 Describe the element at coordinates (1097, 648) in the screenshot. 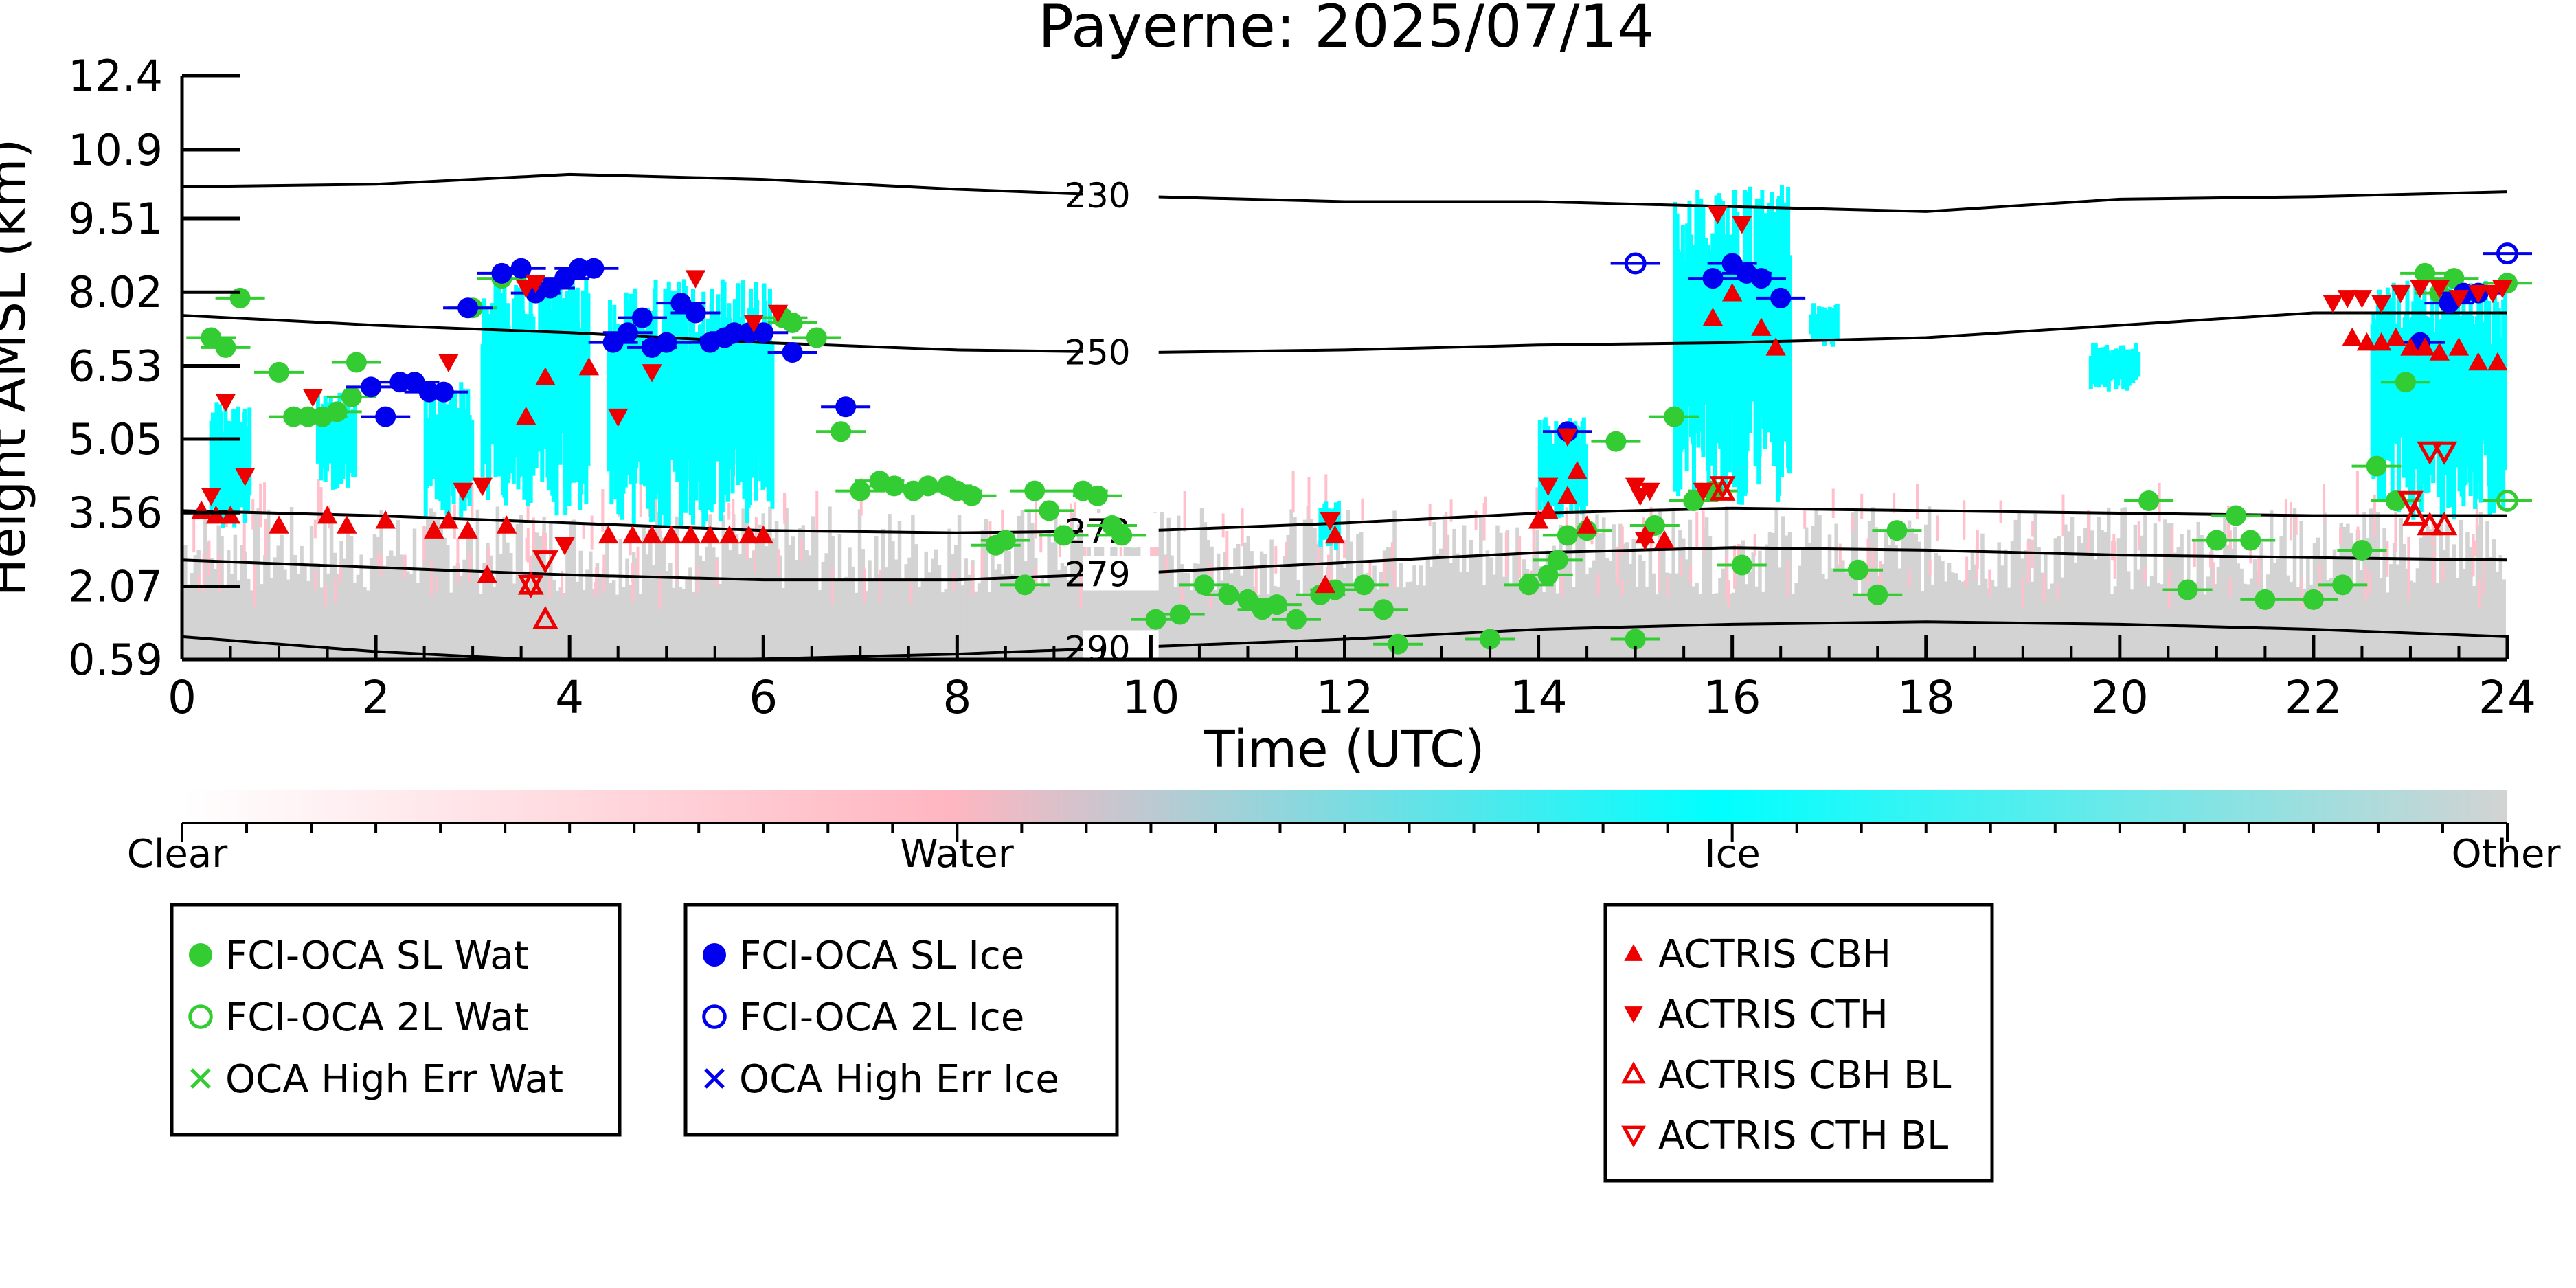

I see `contour-label-290: 290` at that location.